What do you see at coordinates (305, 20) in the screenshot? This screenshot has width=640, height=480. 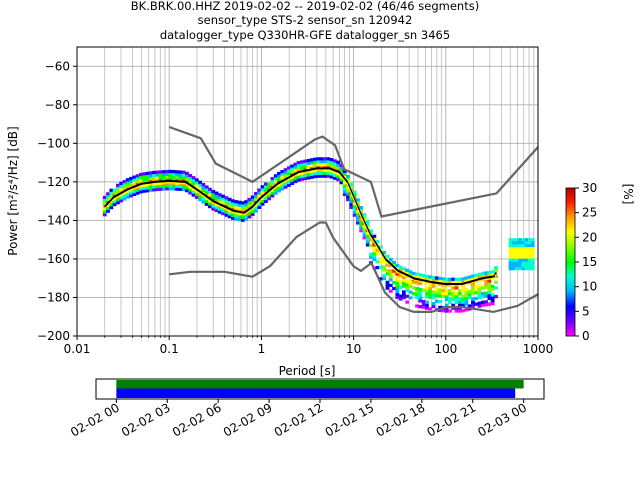 I see `chart-title-line-2: sensor_type STS-2 sensor_sn 120942` at bounding box center [305, 20].